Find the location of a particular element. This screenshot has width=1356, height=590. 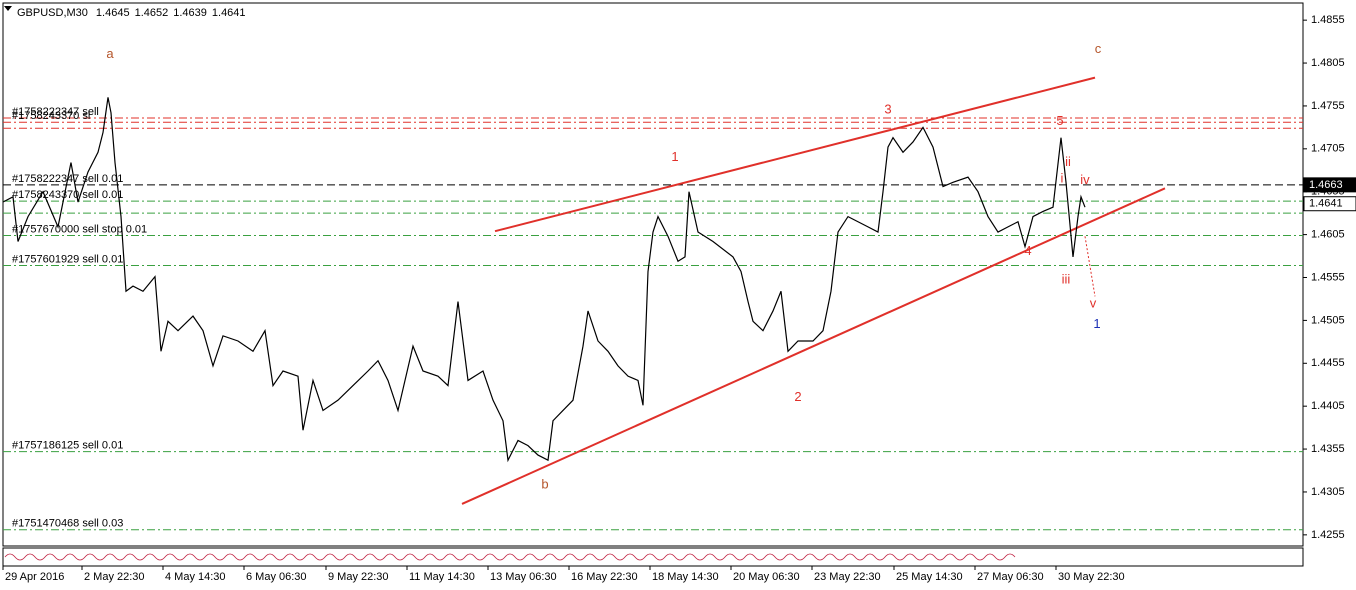

y-tick-label: 1.4705 is located at coordinates (1328, 149).